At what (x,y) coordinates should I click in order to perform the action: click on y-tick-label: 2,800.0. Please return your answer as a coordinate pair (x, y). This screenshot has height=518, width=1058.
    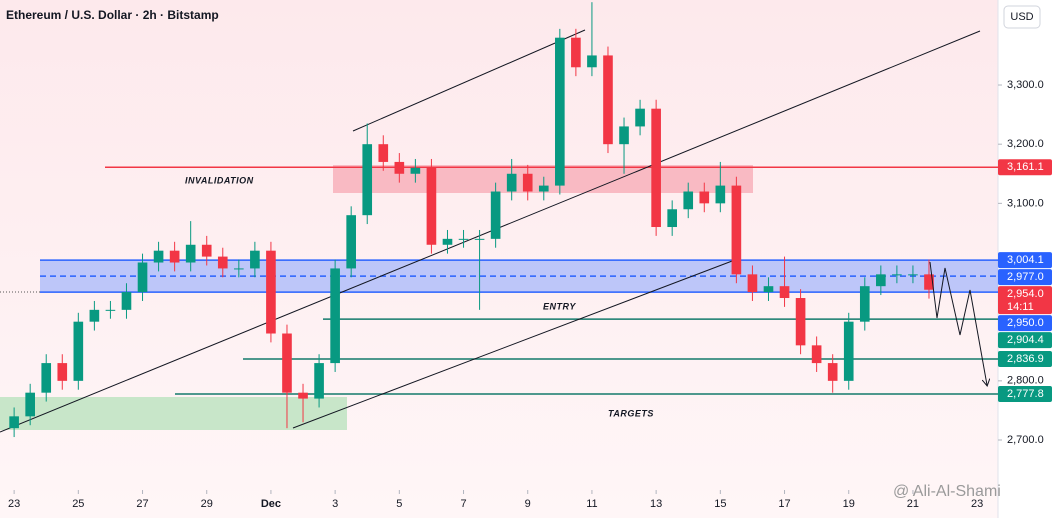
    Looking at the image, I should click on (1025, 381).